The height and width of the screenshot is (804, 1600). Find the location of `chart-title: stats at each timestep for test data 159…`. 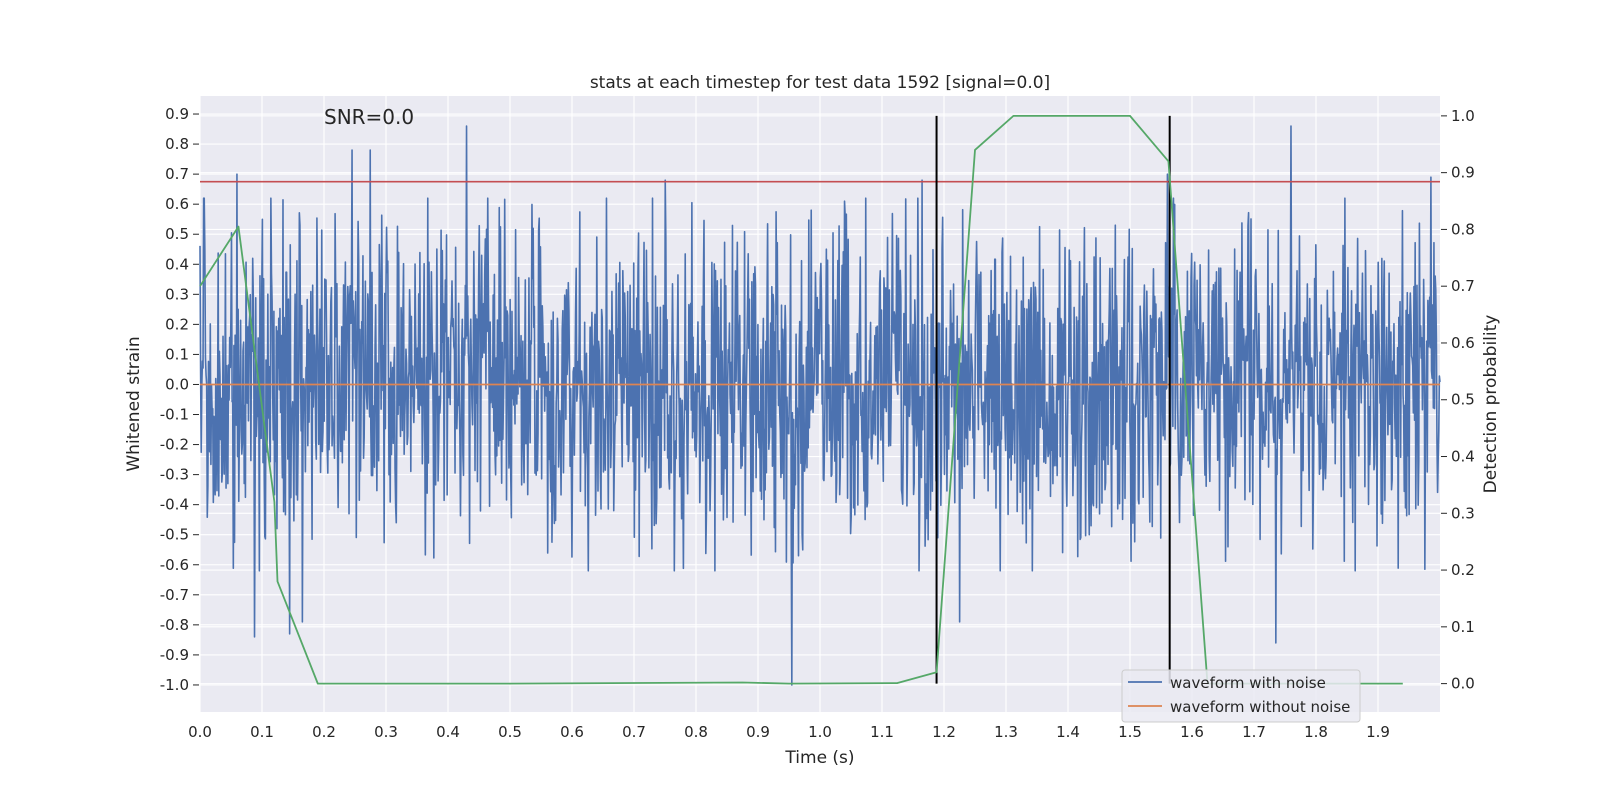

chart-title: stats at each timestep for test data 159… is located at coordinates (820, 83).